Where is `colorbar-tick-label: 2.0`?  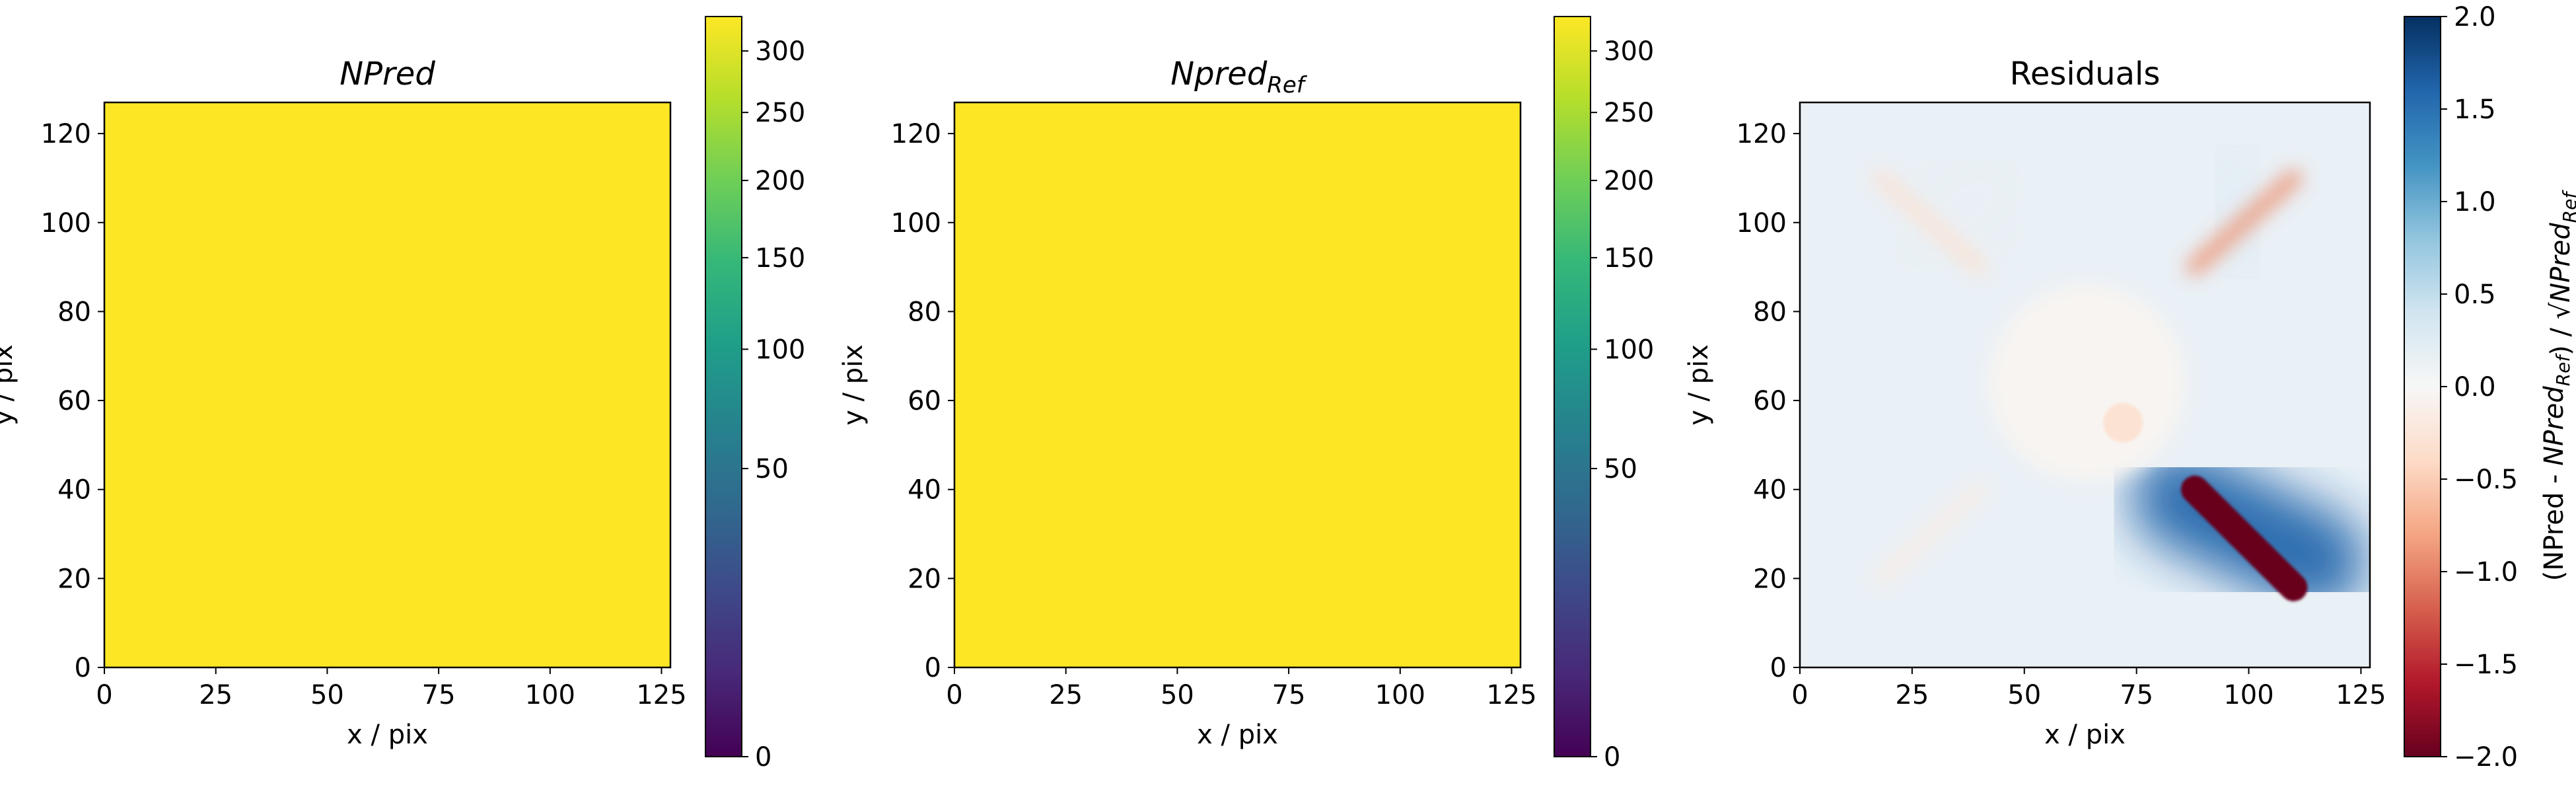
colorbar-tick-label: 2.0 is located at coordinates (2475, 17).